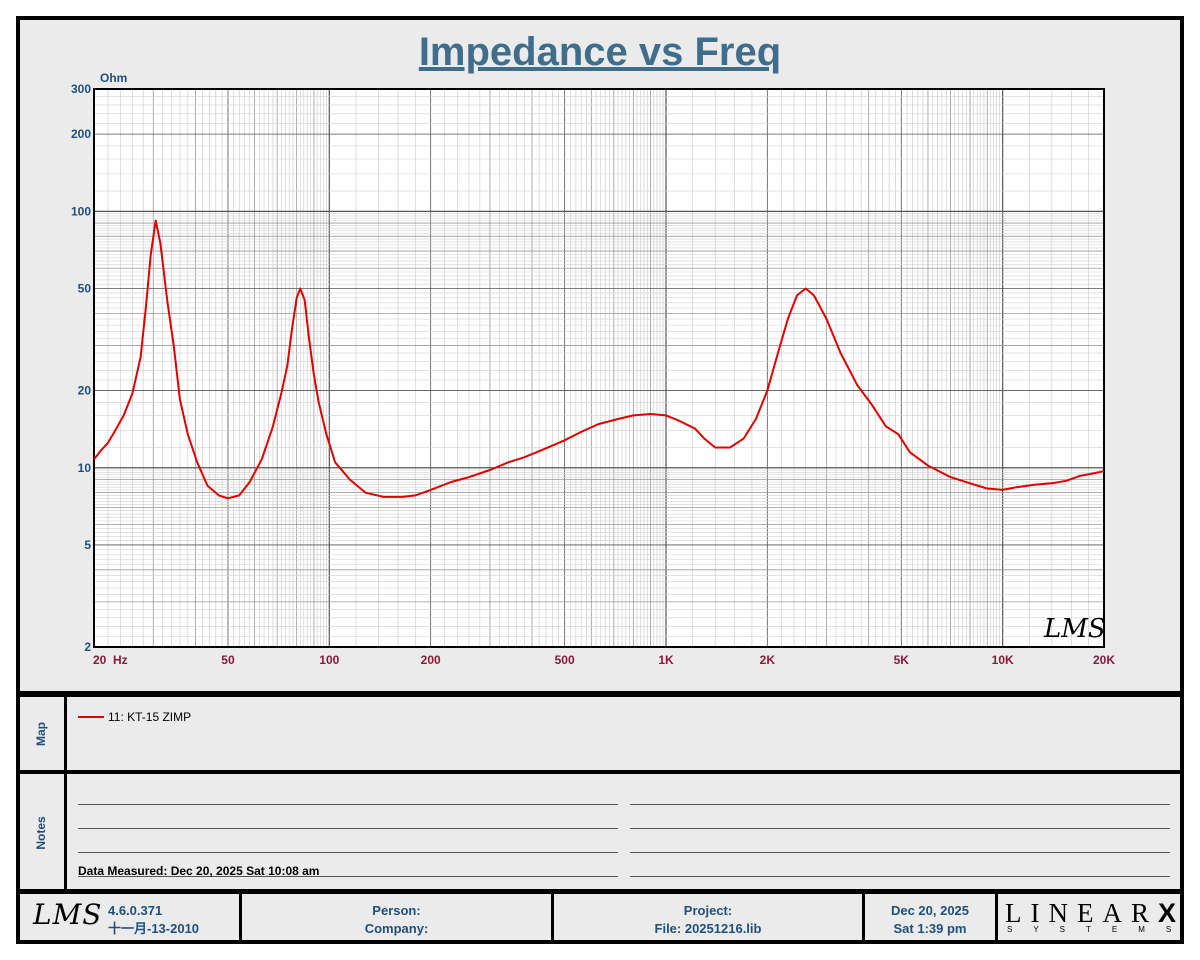 The image size is (1200, 960). What do you see at coordinates (396, 928) in the screenshot?
I see `company-label: Company:` at bounding box center [396, 928].